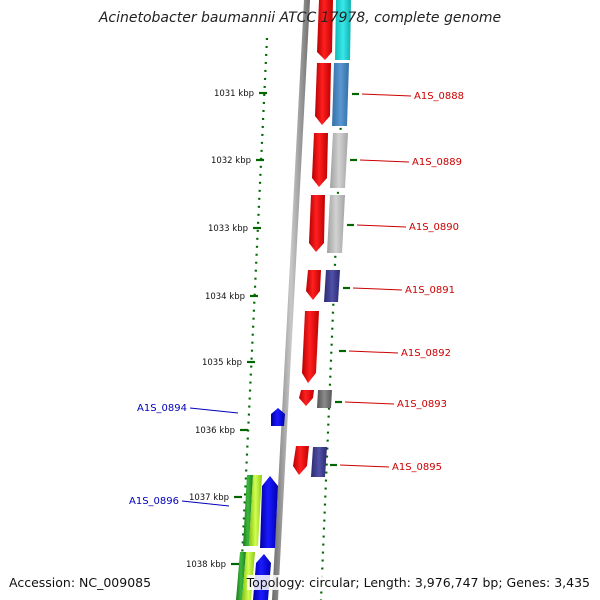 The image size is (600, 600). I want to click on scale-tick-label: 1034 kbp, so click(225, 297).